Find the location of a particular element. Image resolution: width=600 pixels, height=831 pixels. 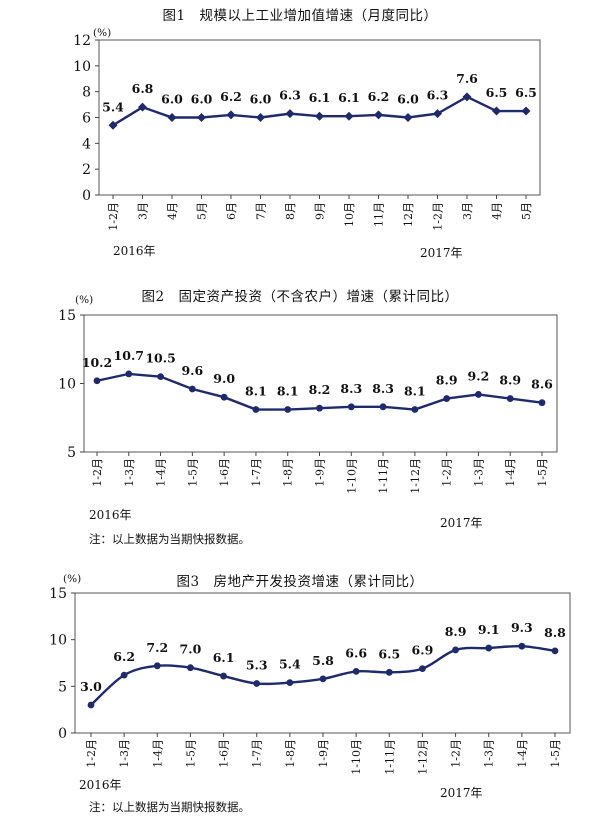

x-tick-label: 1-9月 is located at coordinates (320, 472).